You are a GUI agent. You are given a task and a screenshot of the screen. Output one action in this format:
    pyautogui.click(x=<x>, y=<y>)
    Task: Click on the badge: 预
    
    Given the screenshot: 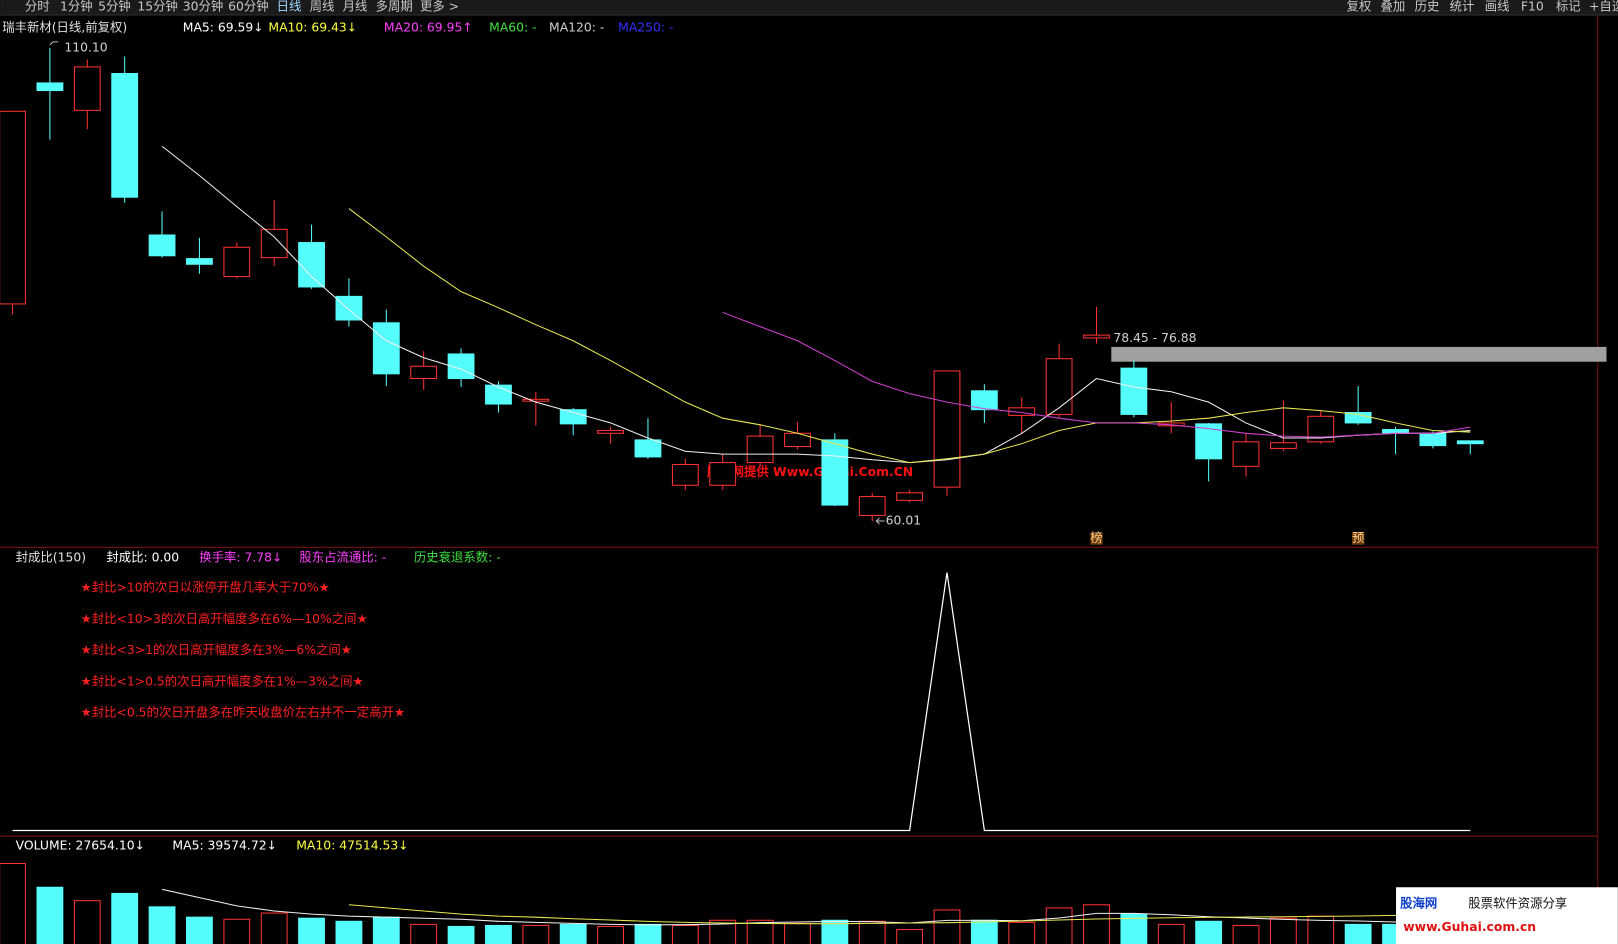 What is the action you would take?
    pyautogui.click(x=1358, y=538)
    